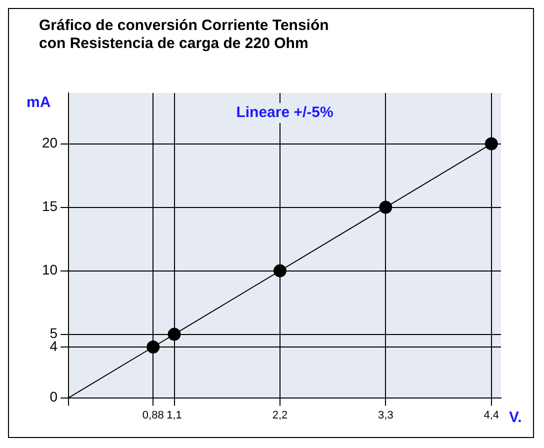 The width and height of the screenshot is (544, 448). What do you see at coordinates (174, 415) in the screenshot?
I see `x-tick-label: 1,1` at bounding box center [174, 415].